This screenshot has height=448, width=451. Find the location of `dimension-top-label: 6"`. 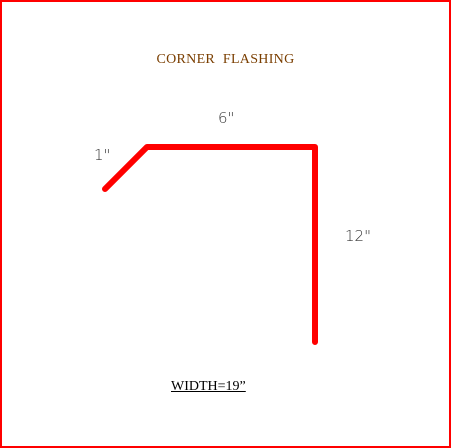

dimension-top-label: 6" is located at coordinates (226, 118).